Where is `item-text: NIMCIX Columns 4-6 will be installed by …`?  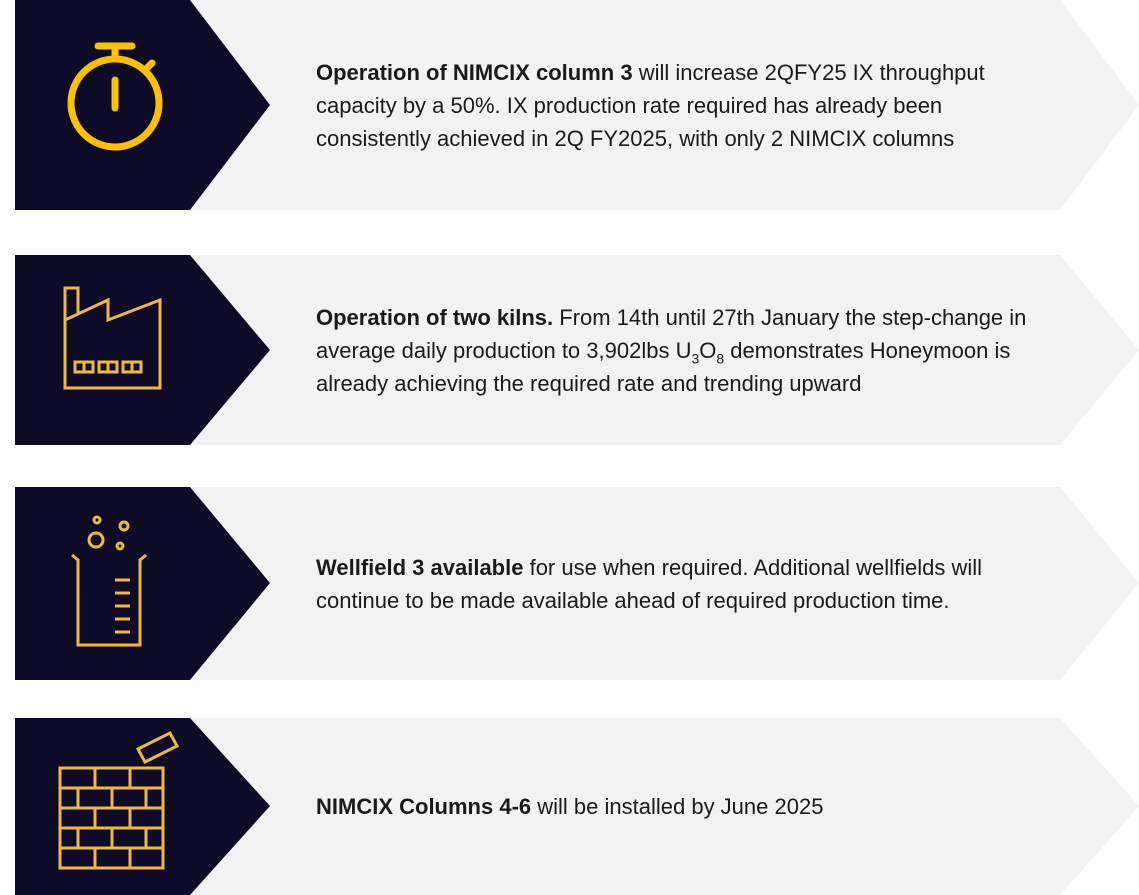 item-text: NIMCIX Columns 4-6 will be installed by … is located at coordinates (676, 806).